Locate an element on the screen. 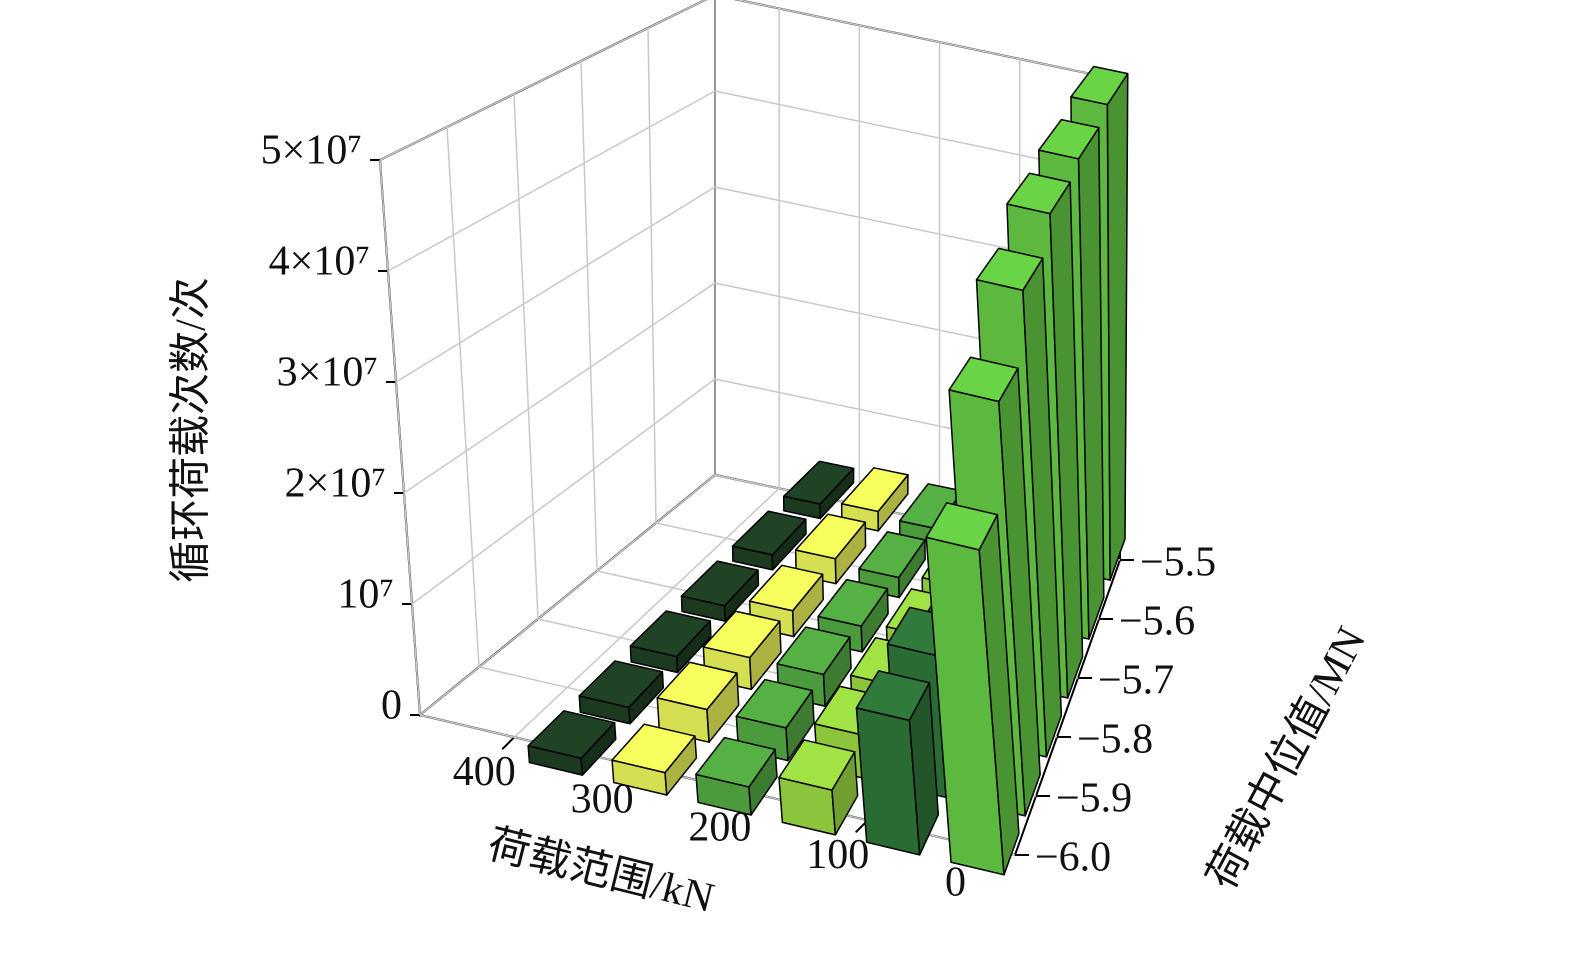  z-axis-title: 循环荷载次数/次 is located at coordinates (192, 430).